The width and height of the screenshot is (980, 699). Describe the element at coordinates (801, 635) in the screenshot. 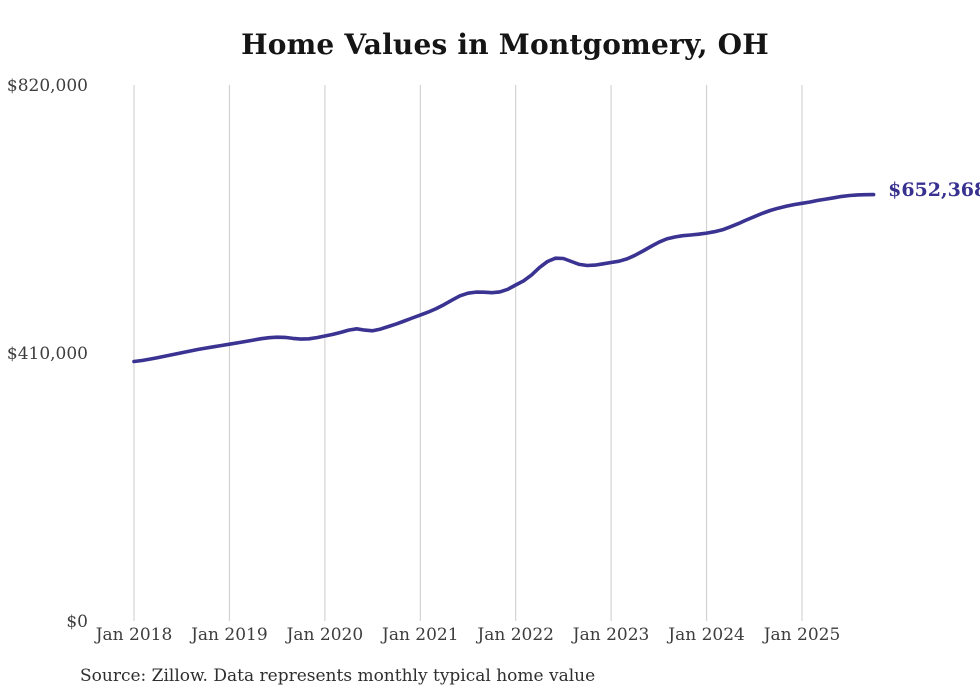

I see `x-axis-tick-label: Jan 2025` at that location.